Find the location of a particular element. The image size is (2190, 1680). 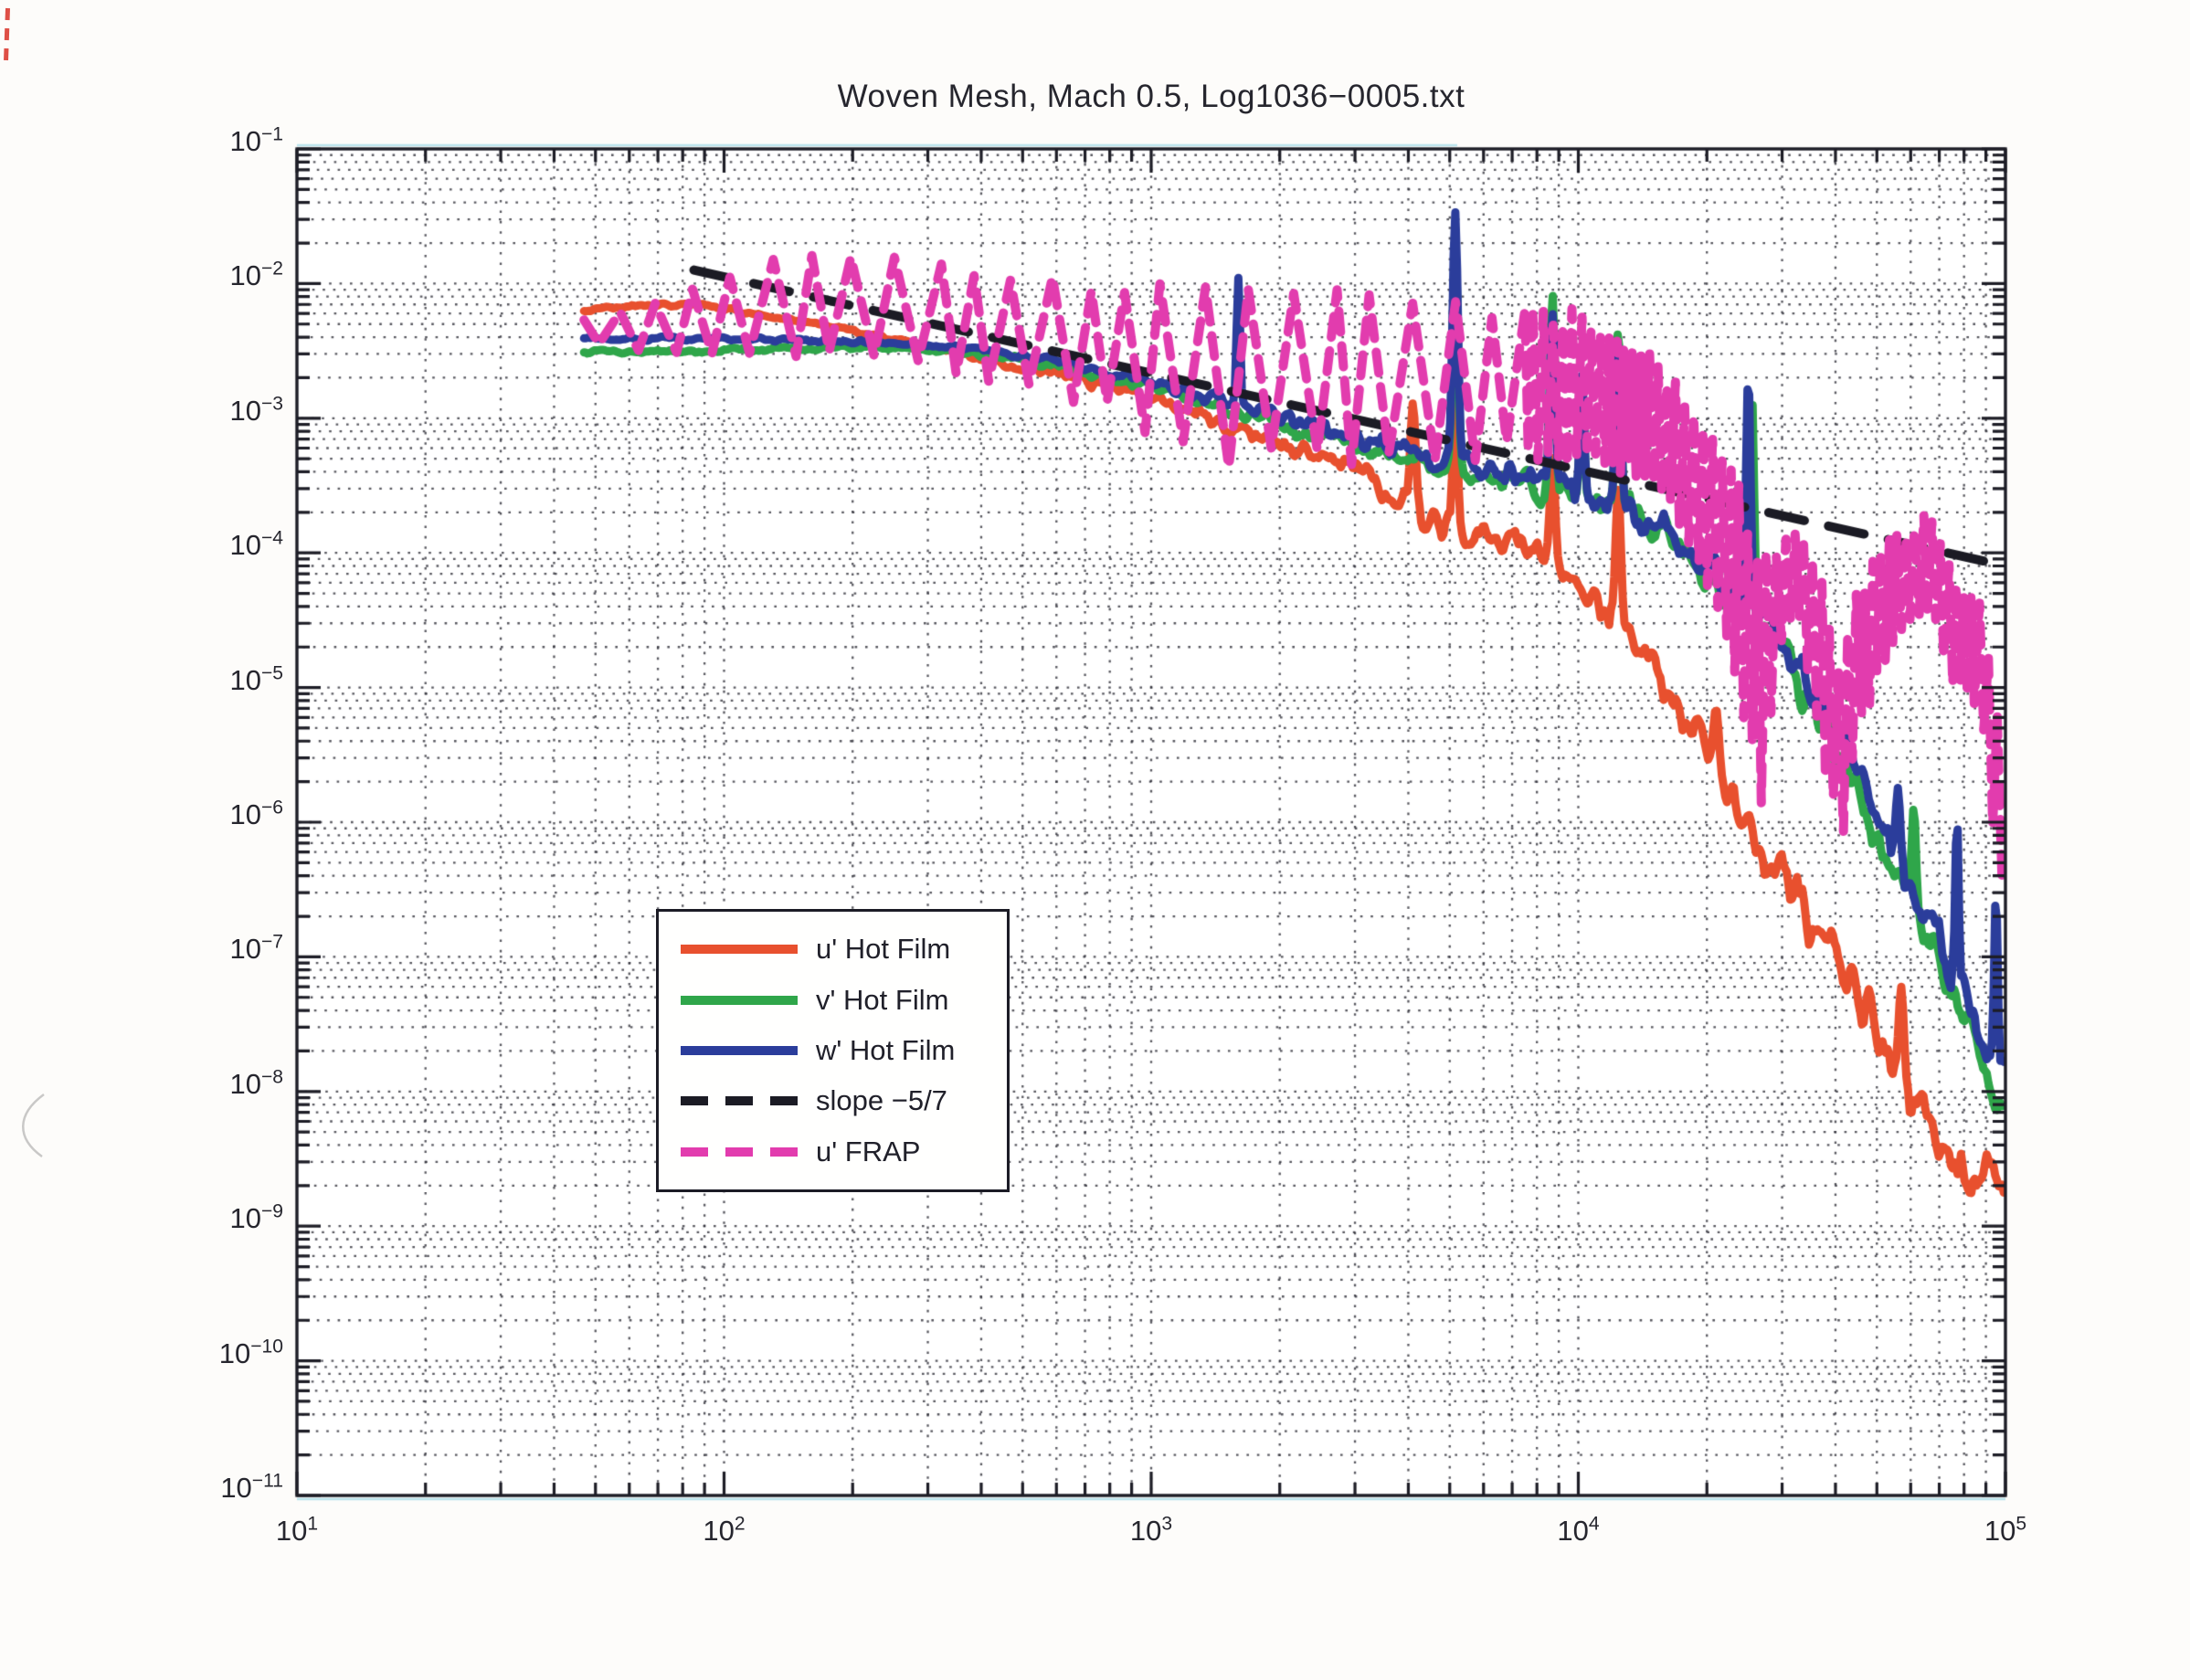

legend-label-w-hot-film: w' Hot Film is located at coordinates (886, 1049).